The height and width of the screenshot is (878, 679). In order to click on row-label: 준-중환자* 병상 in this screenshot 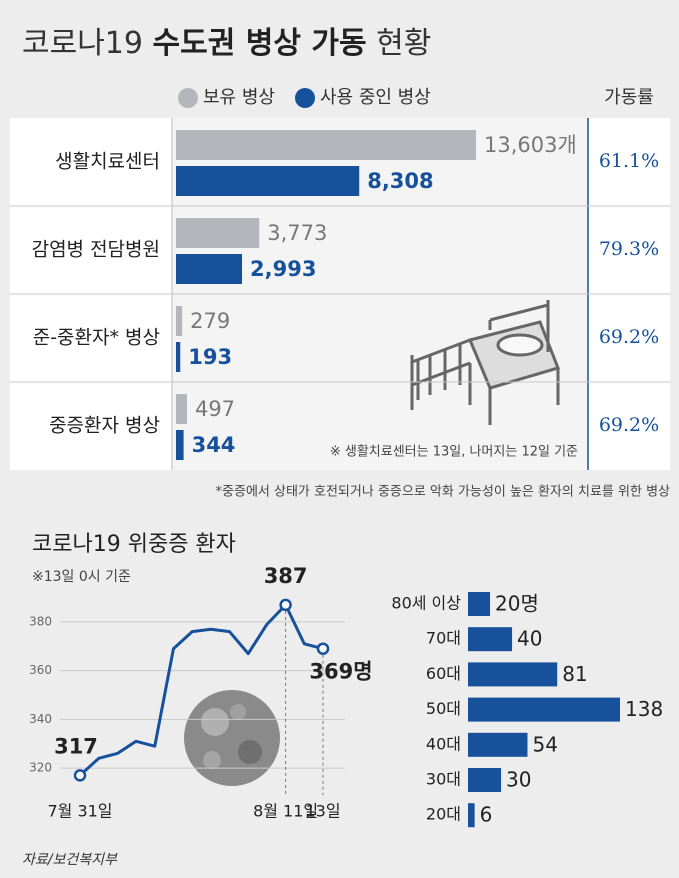, I will do `click(96, 338)`.